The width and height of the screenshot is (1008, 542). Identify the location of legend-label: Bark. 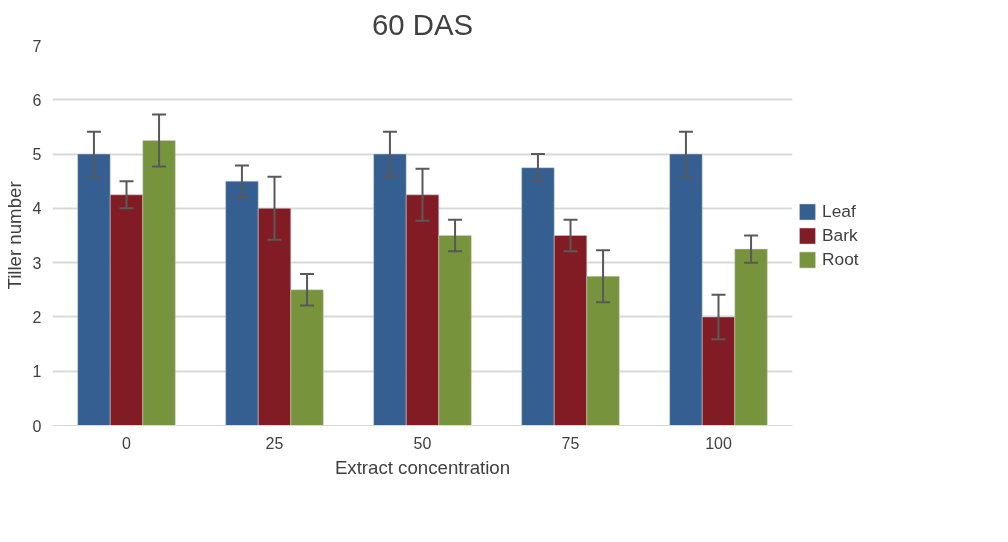
(840, 235).